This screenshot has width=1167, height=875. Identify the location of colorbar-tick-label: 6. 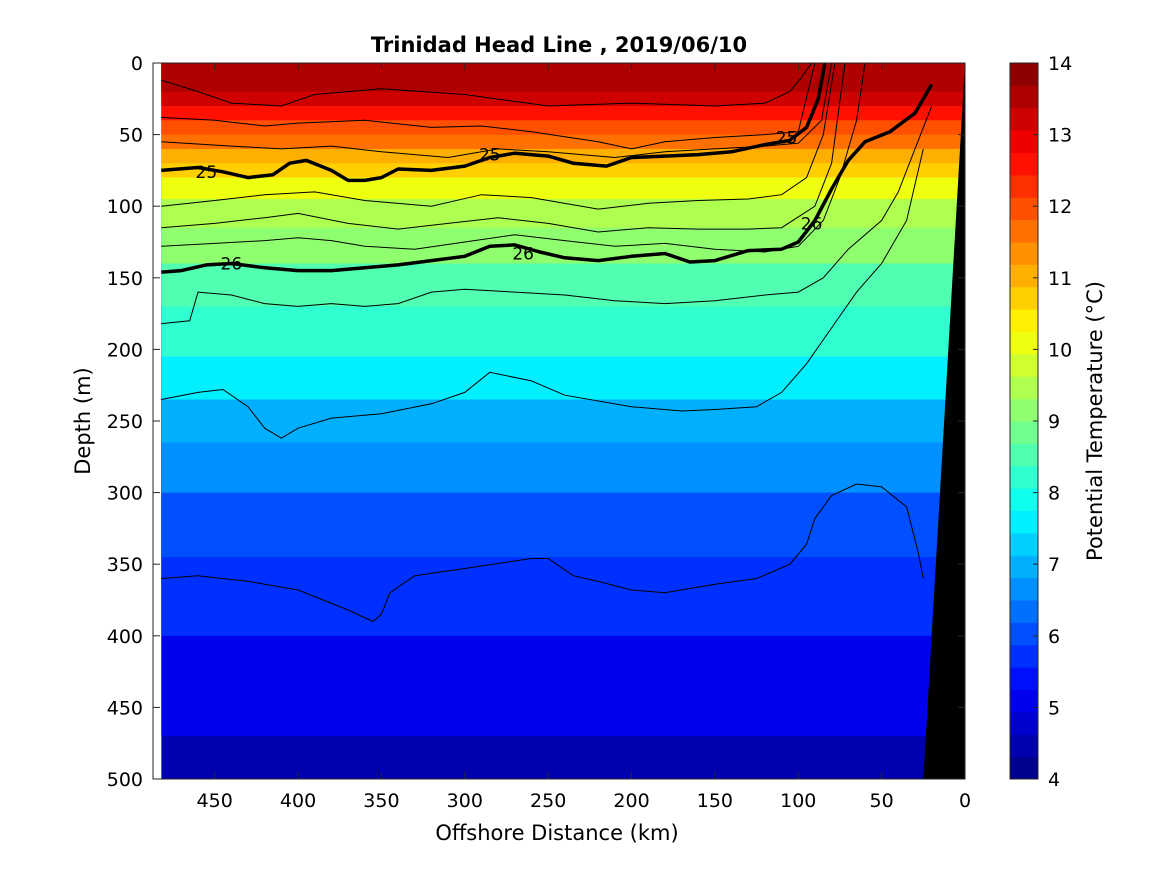
(1054, 637).